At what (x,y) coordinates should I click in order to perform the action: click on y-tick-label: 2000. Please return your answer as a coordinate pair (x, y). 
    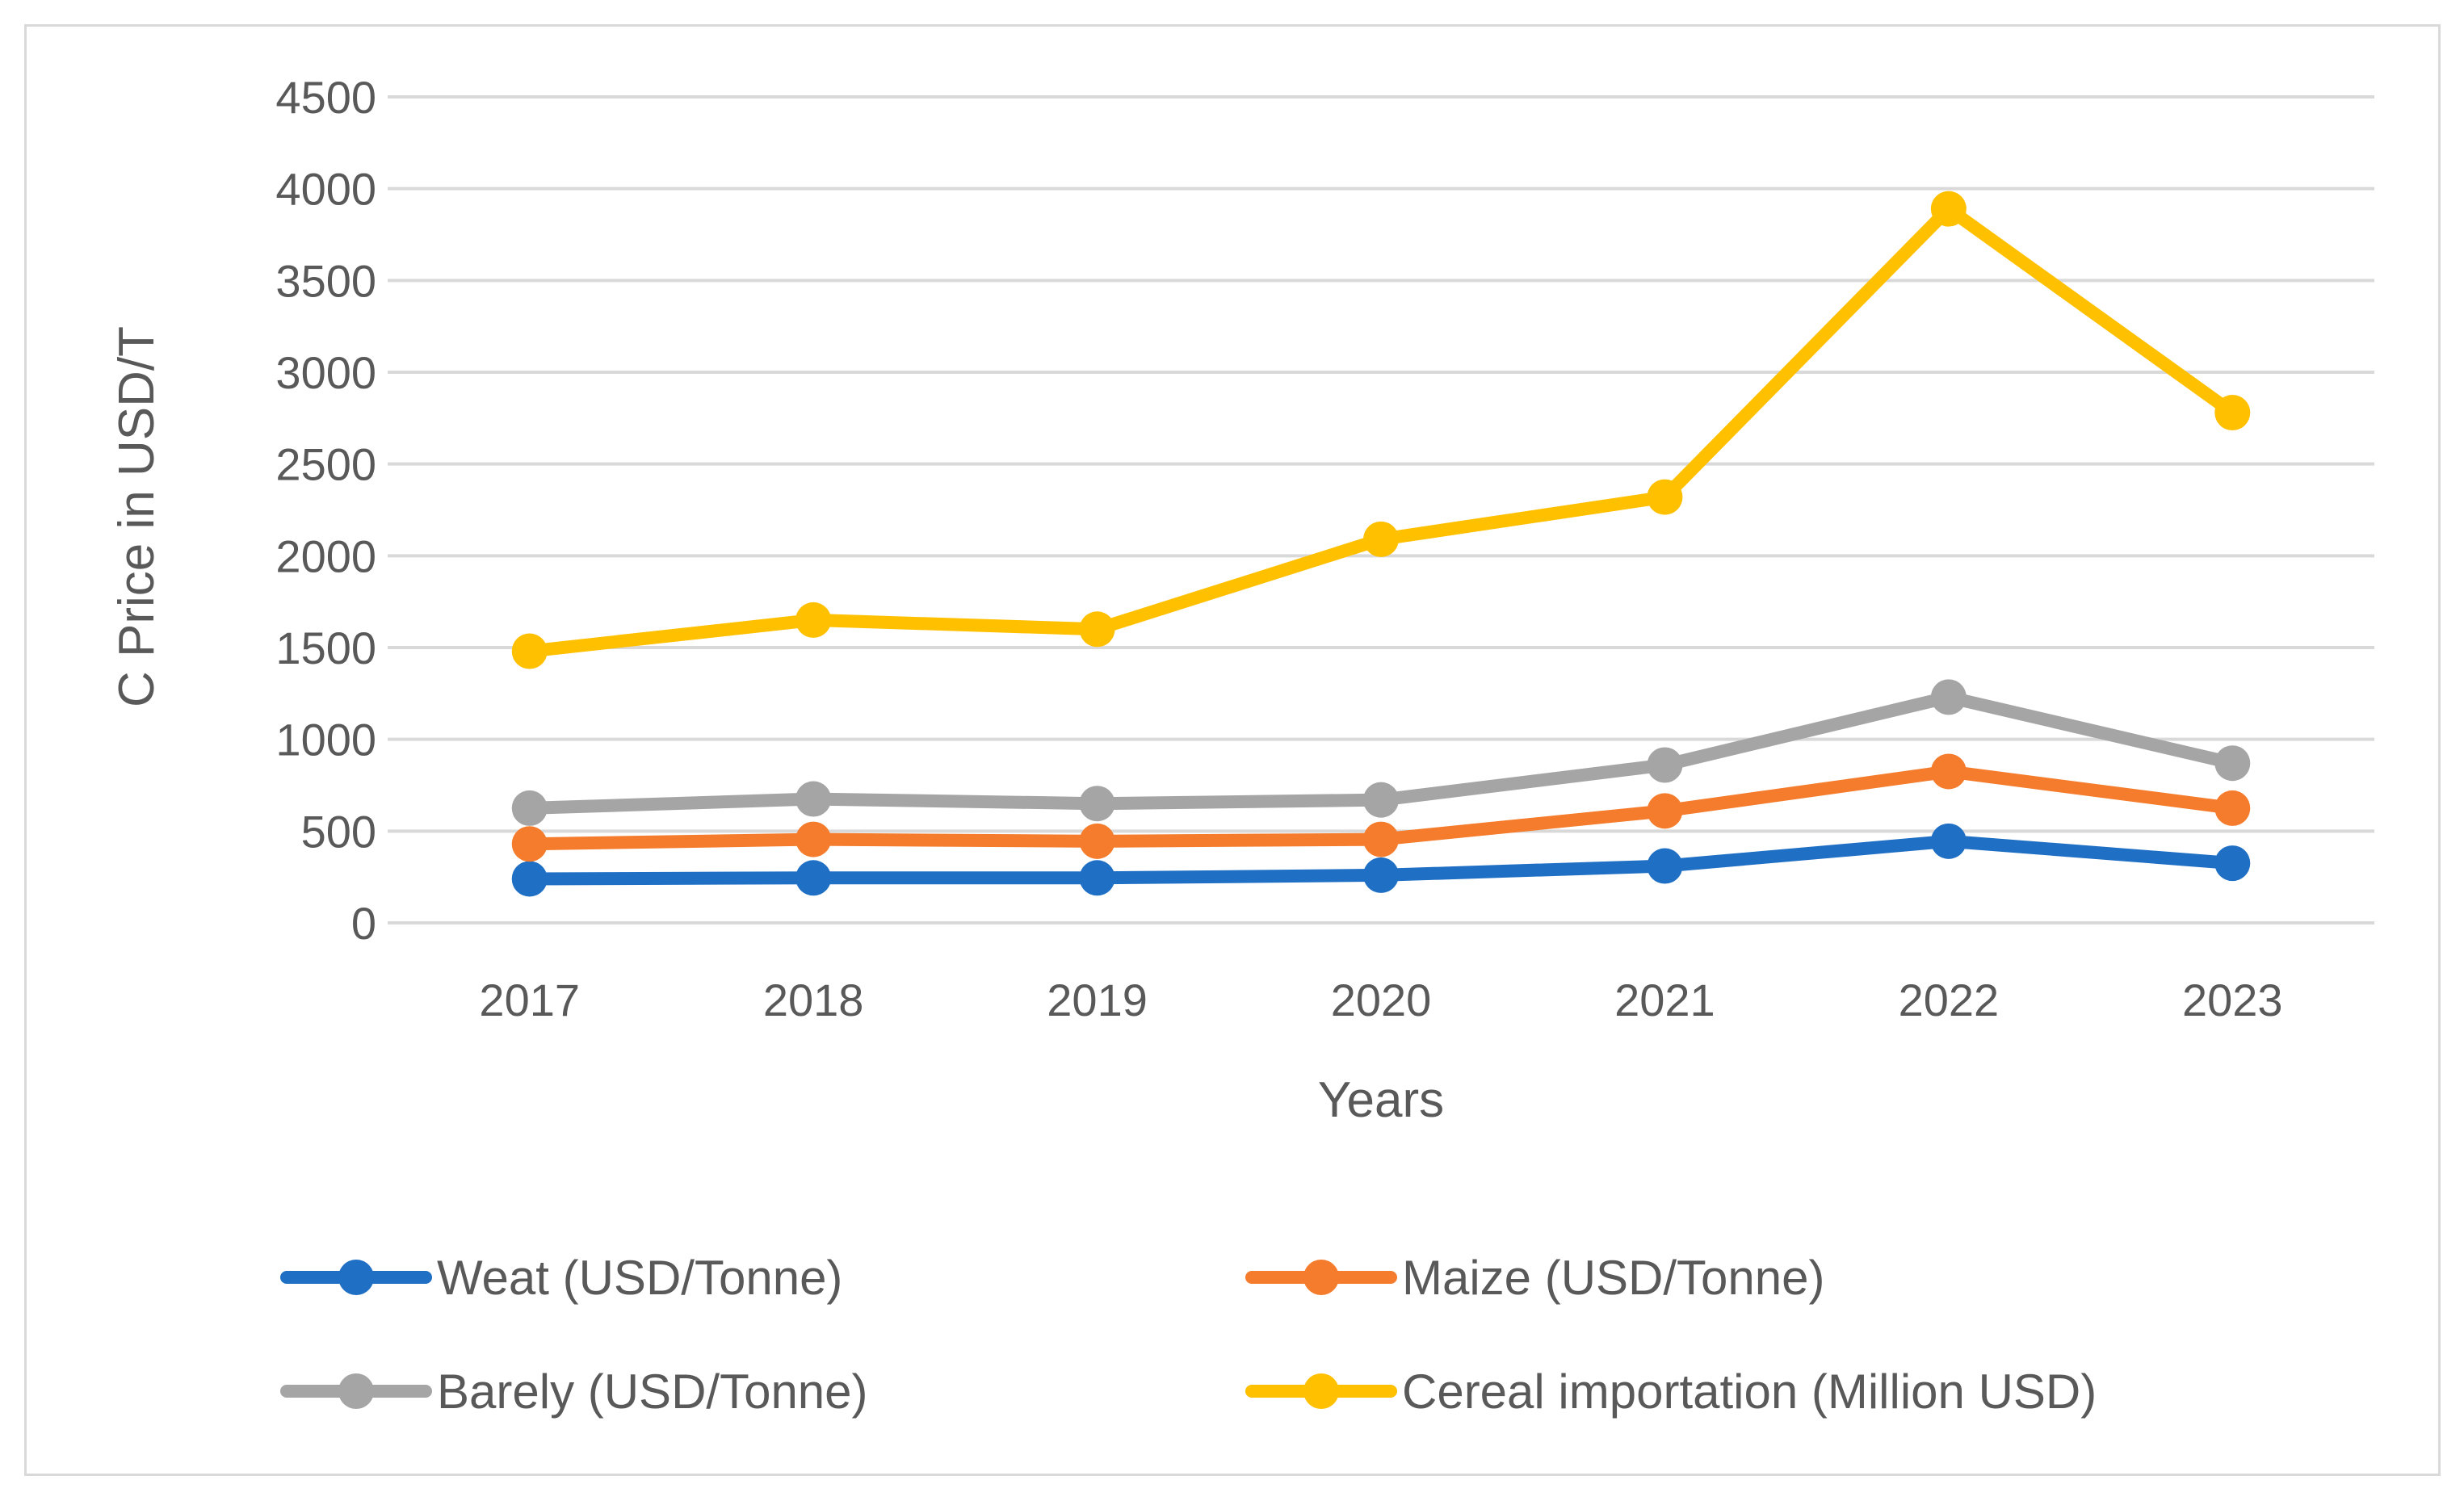
    Looking at the image, I should click on (325, 555).